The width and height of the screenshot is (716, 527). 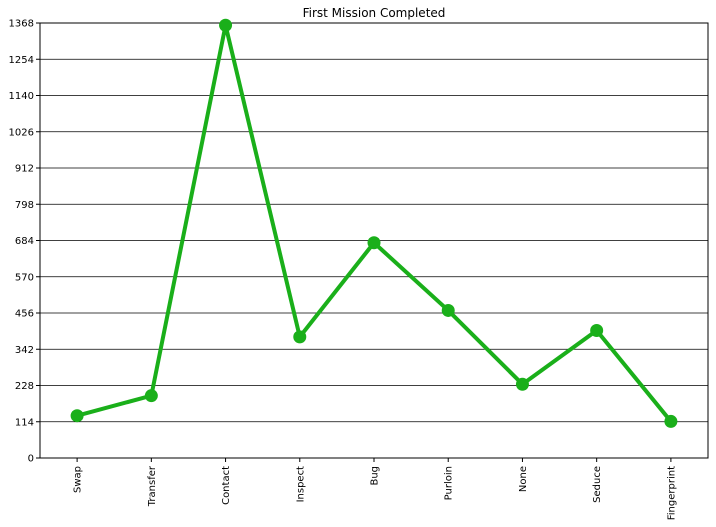 I want to click on y-tick-label: 1026, so click(x=21, y=132).